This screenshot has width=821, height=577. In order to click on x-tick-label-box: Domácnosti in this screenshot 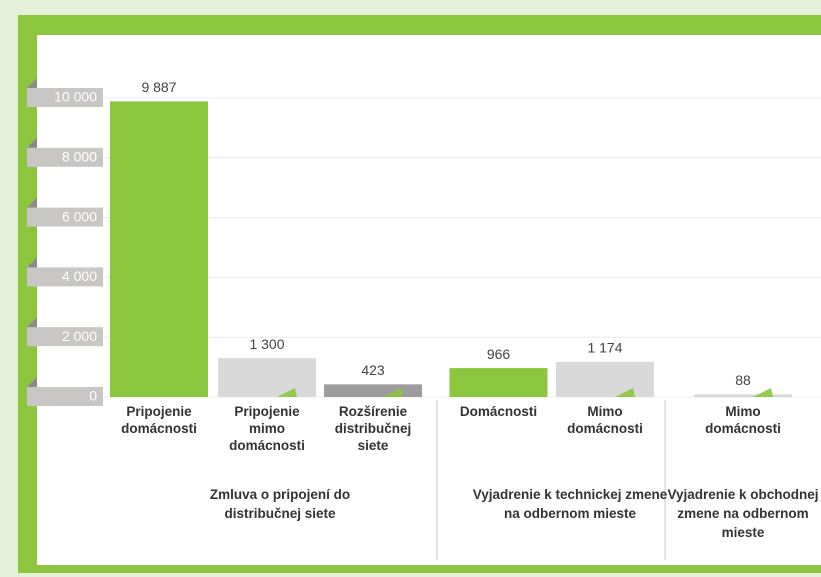, I will do `click(498, 411)`.